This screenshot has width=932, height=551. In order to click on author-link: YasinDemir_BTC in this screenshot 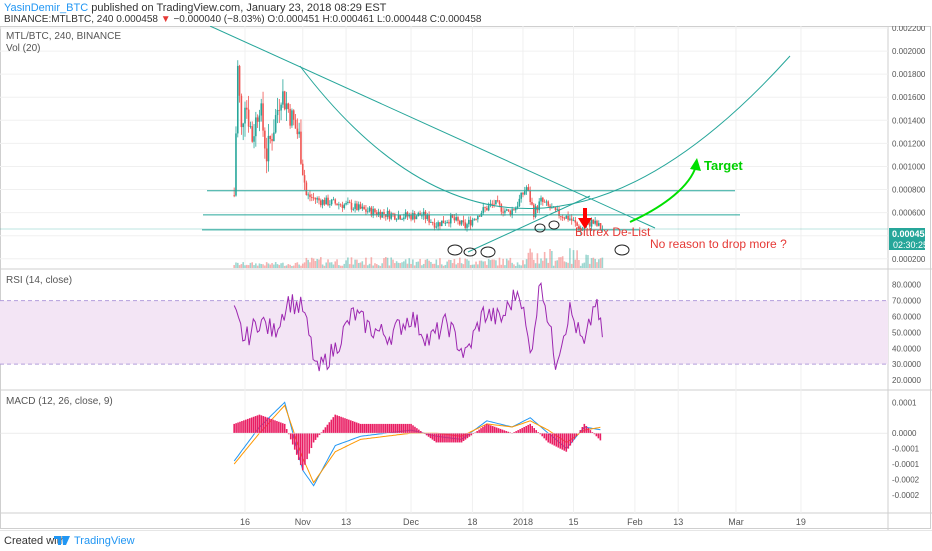, I will do `click(46, 8)`.